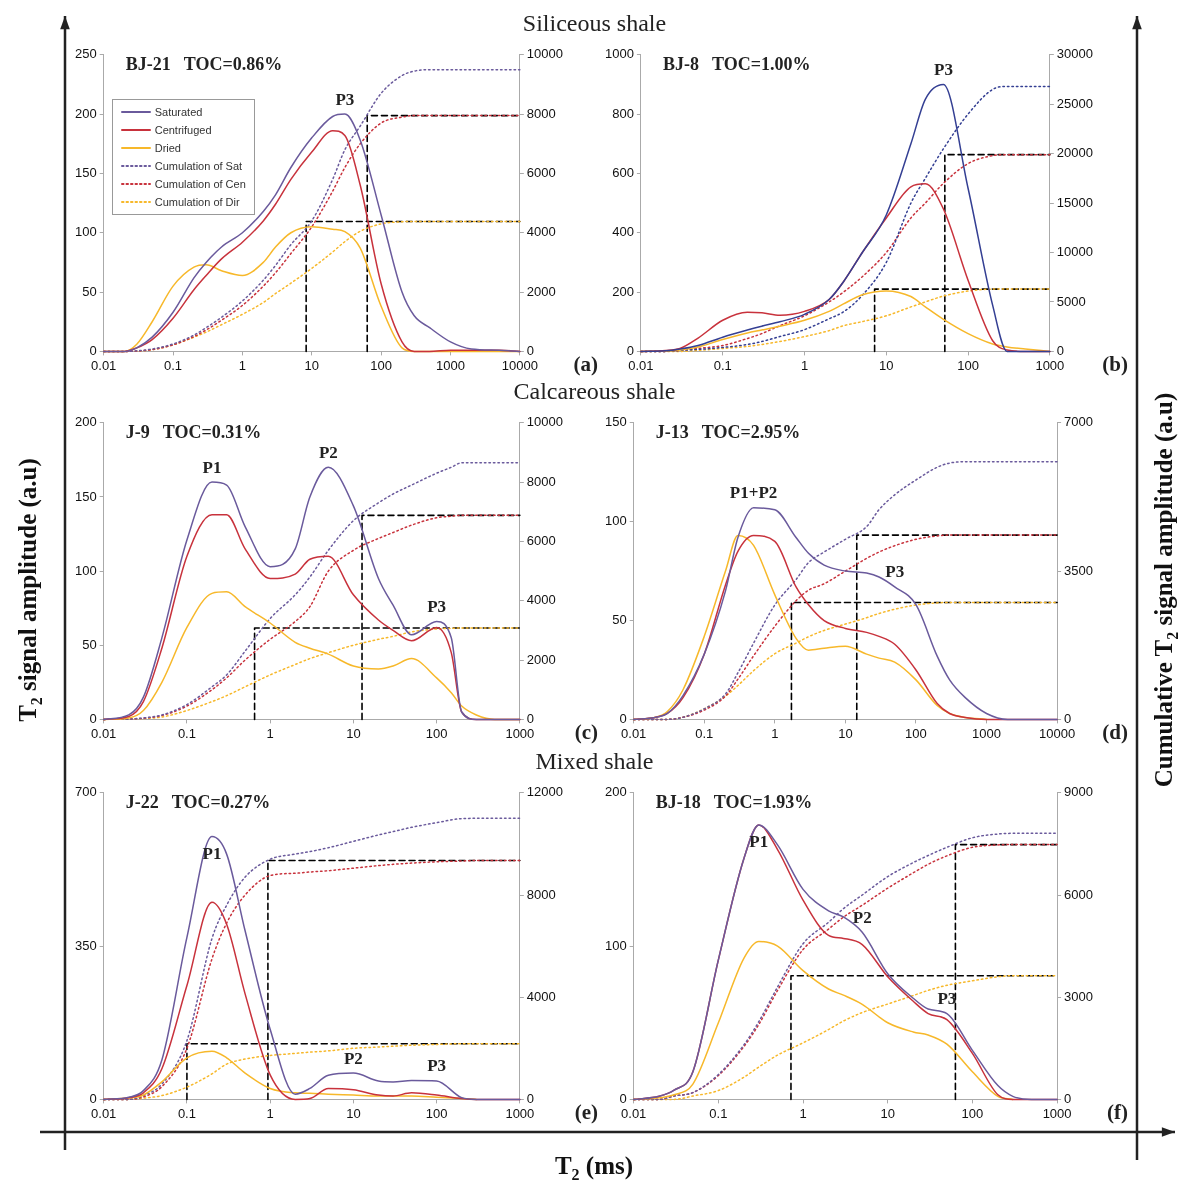 This screenshot has width=1189, height=1193. I want to click on legend-label: Cumulation of Sat, so click(198, 165).